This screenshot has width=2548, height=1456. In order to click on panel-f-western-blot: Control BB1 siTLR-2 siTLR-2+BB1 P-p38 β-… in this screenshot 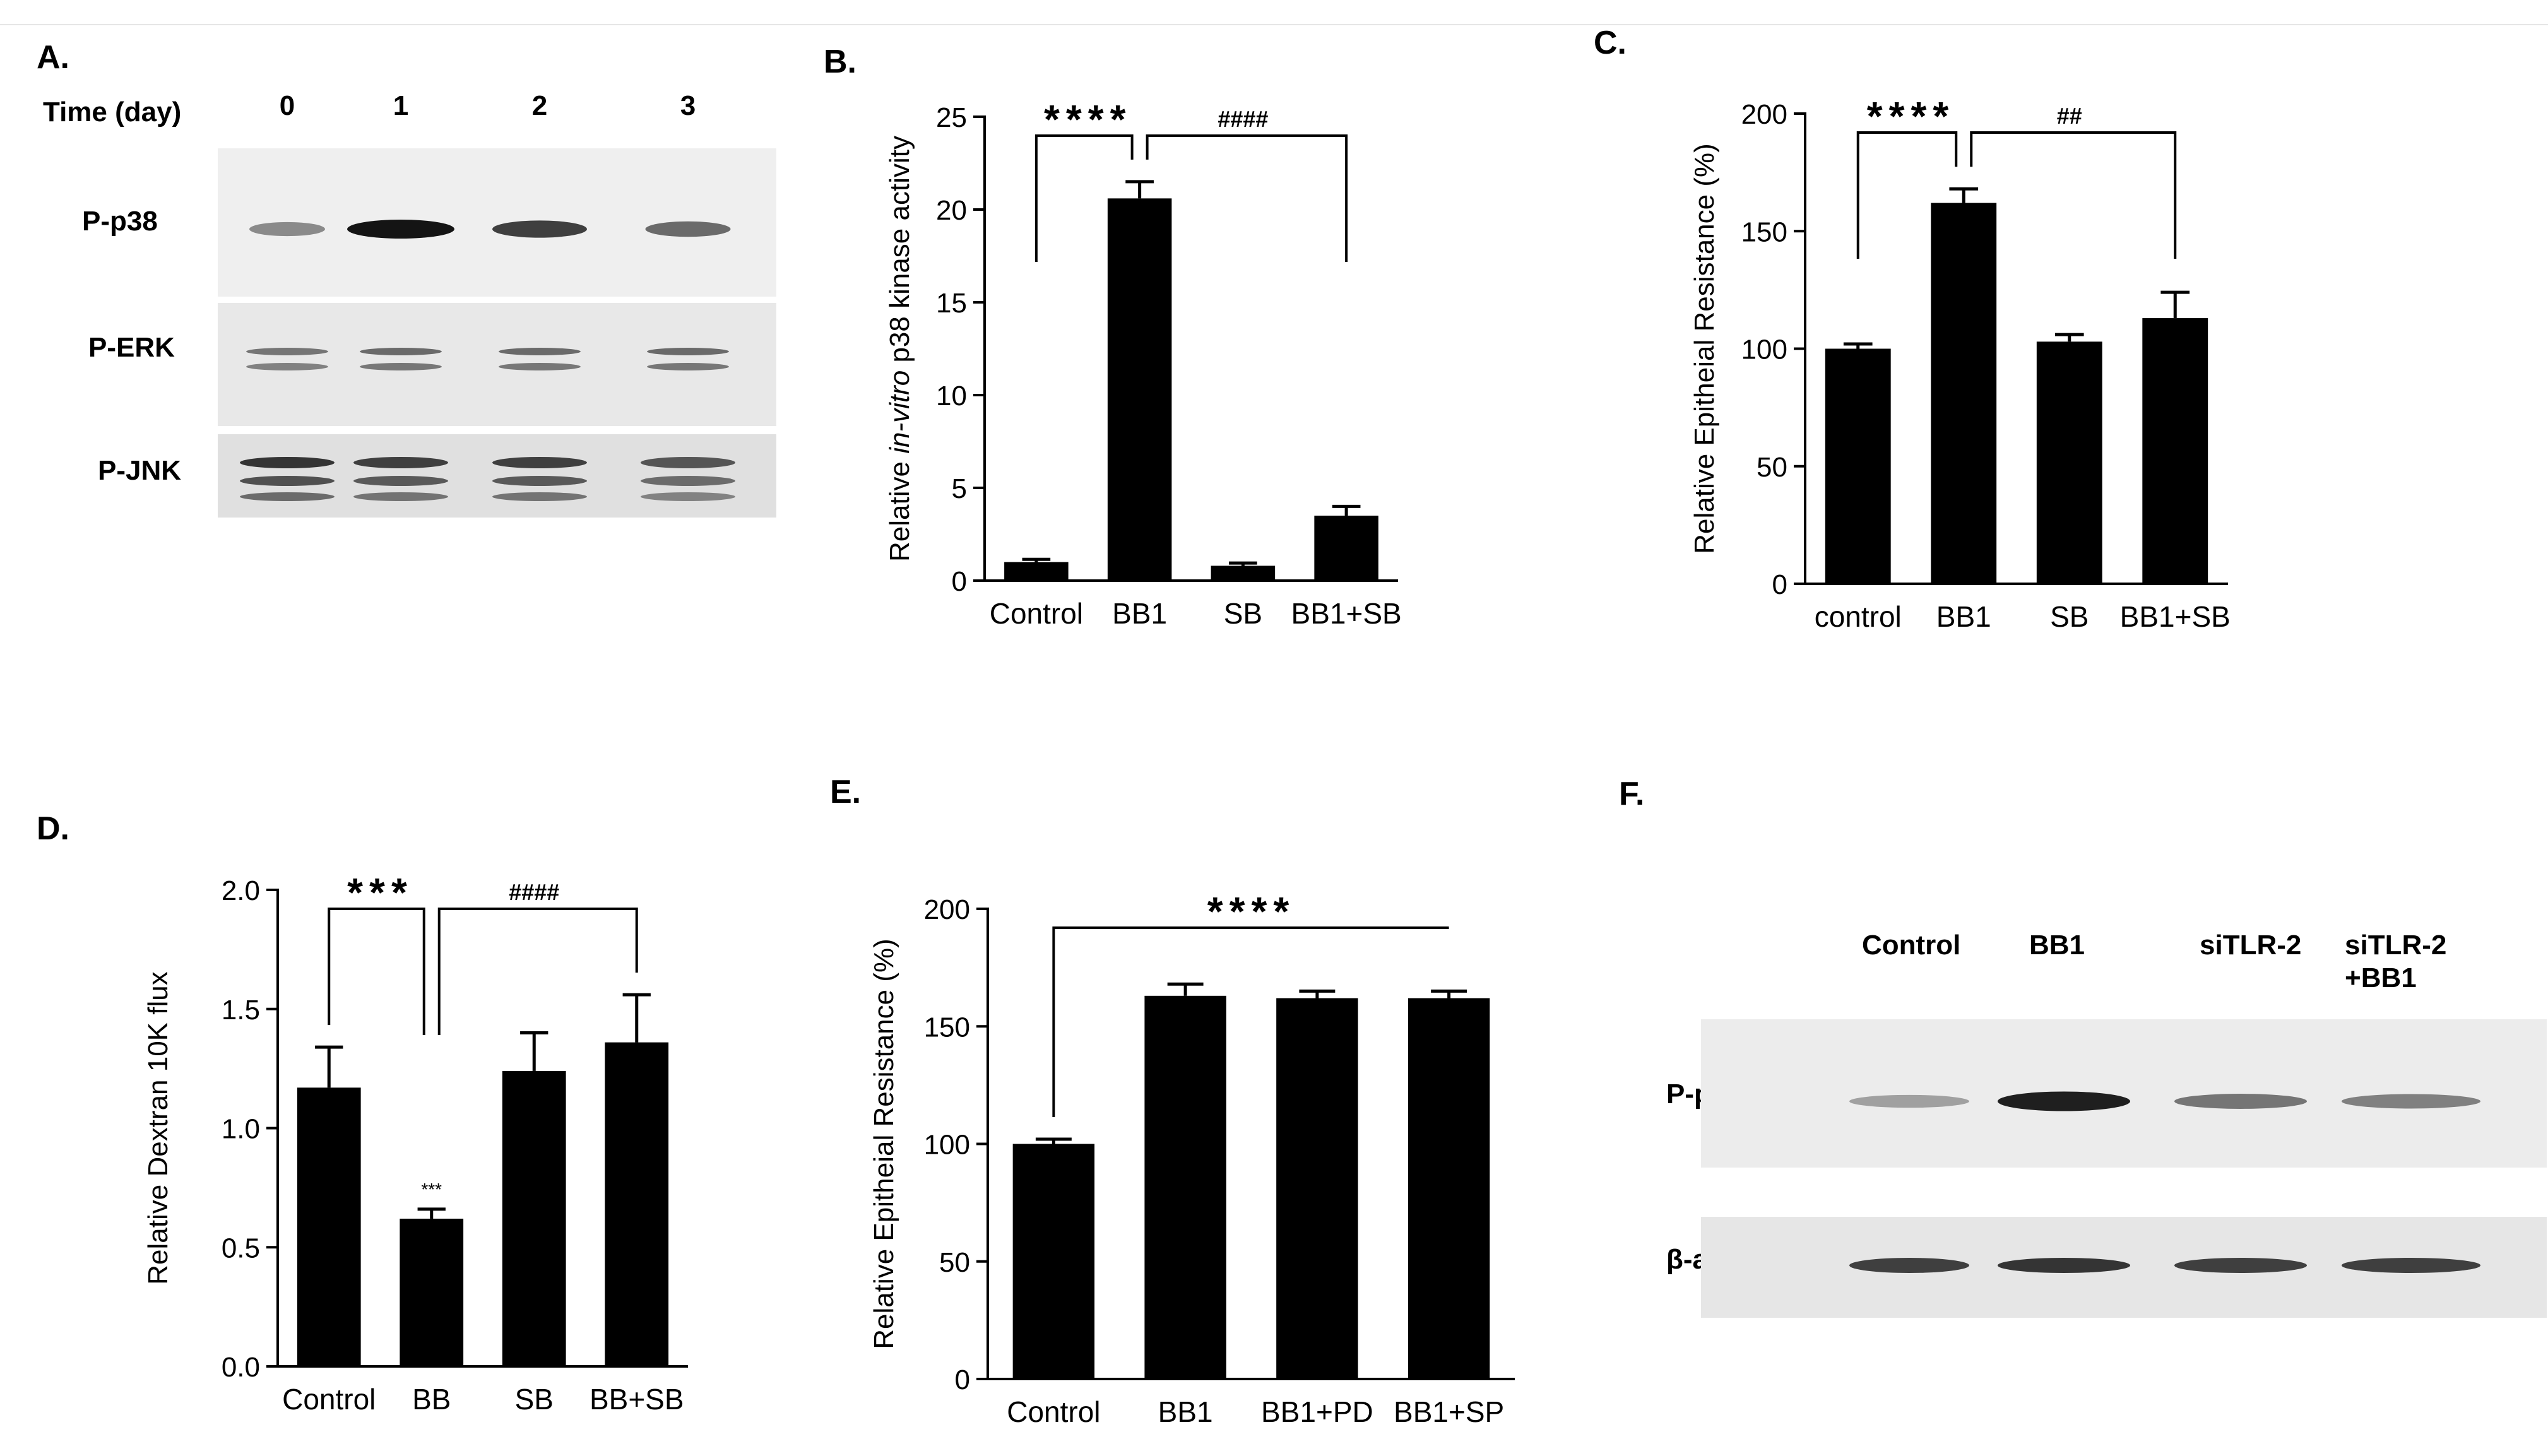, I will do `click(2106, 1124)`.